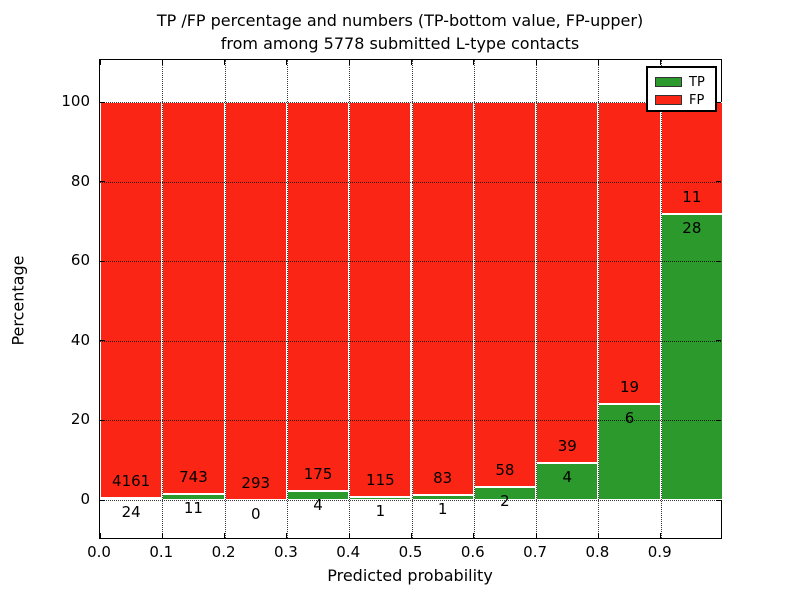  I want to click on y-tick-label: 60, so click(80, 260).